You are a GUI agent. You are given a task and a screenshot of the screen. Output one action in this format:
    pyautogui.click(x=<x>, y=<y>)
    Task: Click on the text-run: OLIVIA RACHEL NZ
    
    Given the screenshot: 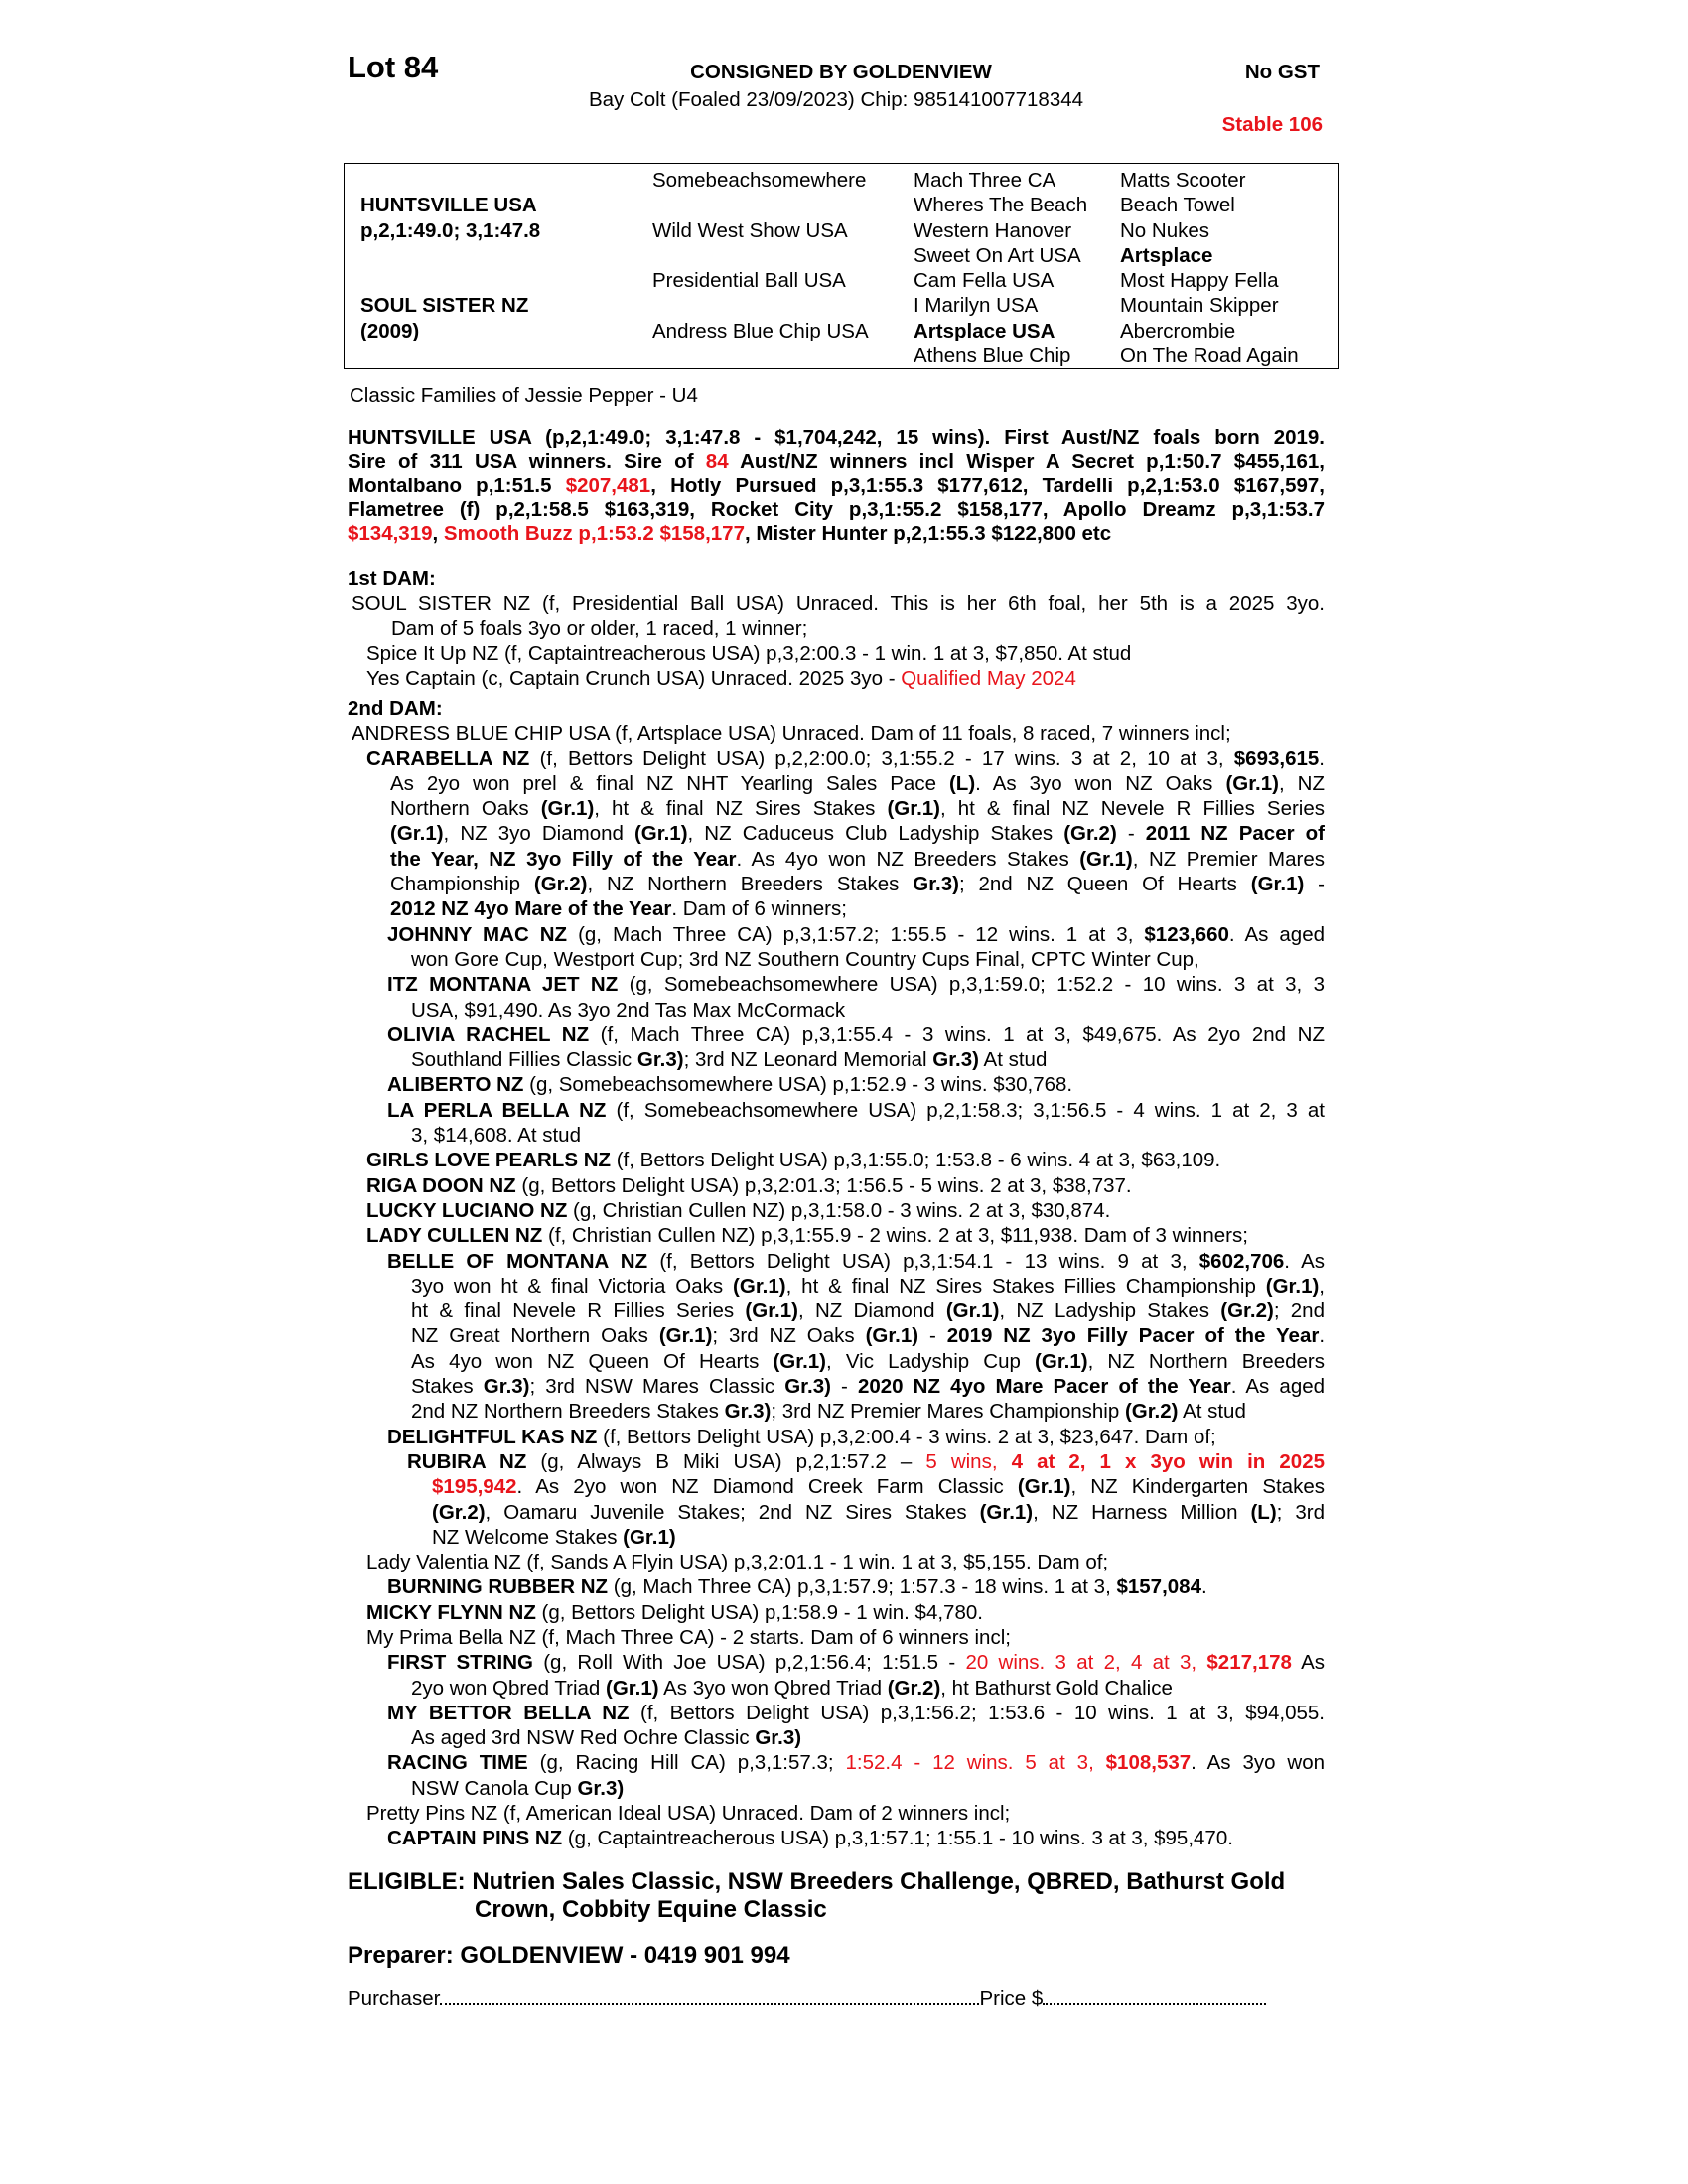 What is the action you would take?
    pyautogui.click(x=488, y=1034)
    